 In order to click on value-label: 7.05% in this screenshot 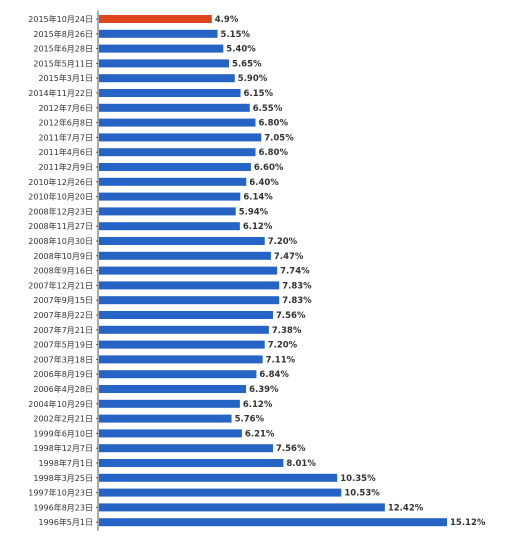, I will do `click(279, 138)`.